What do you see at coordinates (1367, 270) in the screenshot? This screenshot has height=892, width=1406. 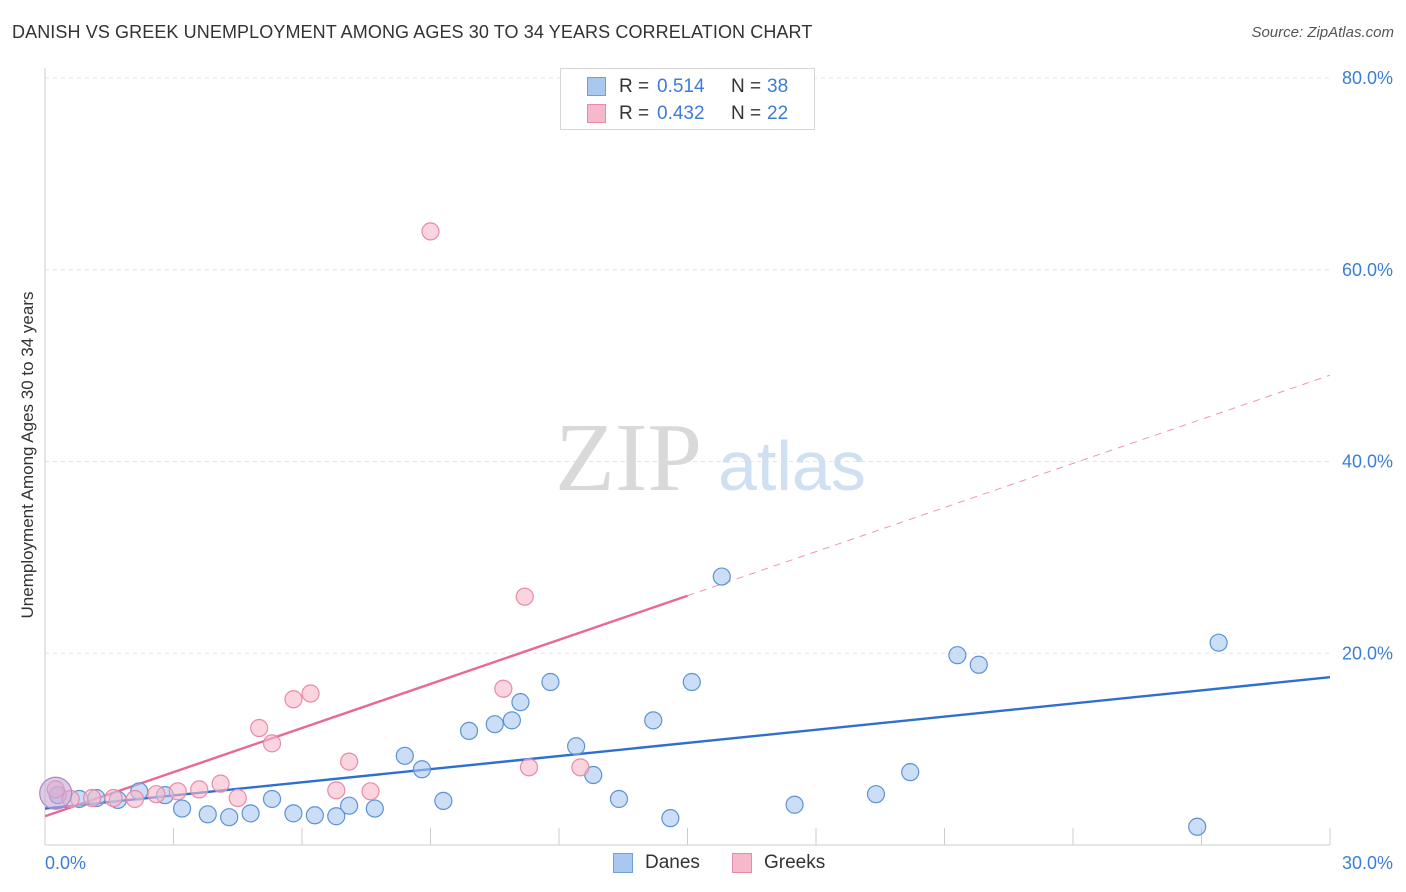 I see `y-tick-label: 60.0%` at bounding box center [1367, 270].